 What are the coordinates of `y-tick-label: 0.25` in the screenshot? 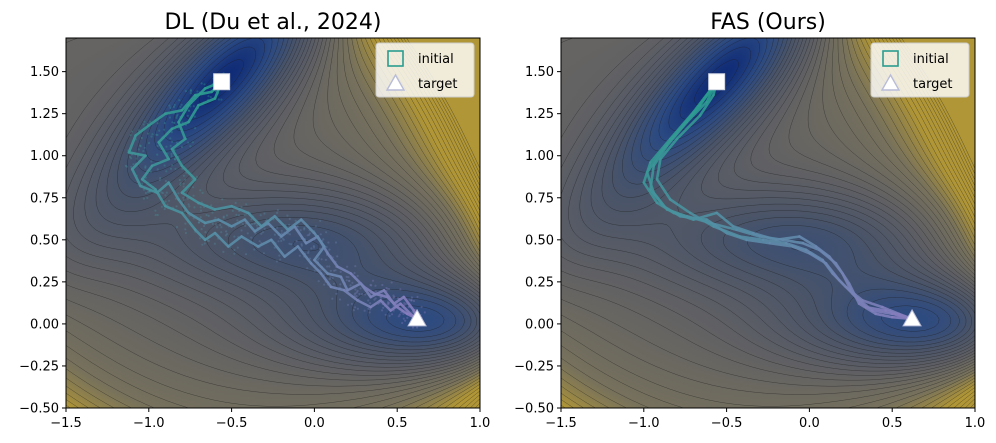 It's located at (539, 282).